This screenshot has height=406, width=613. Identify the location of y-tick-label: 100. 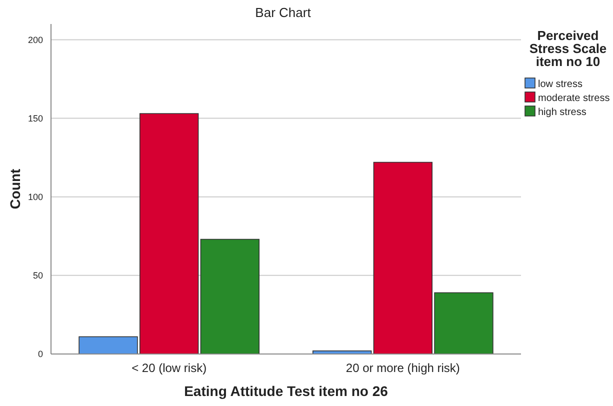
(35, 197).